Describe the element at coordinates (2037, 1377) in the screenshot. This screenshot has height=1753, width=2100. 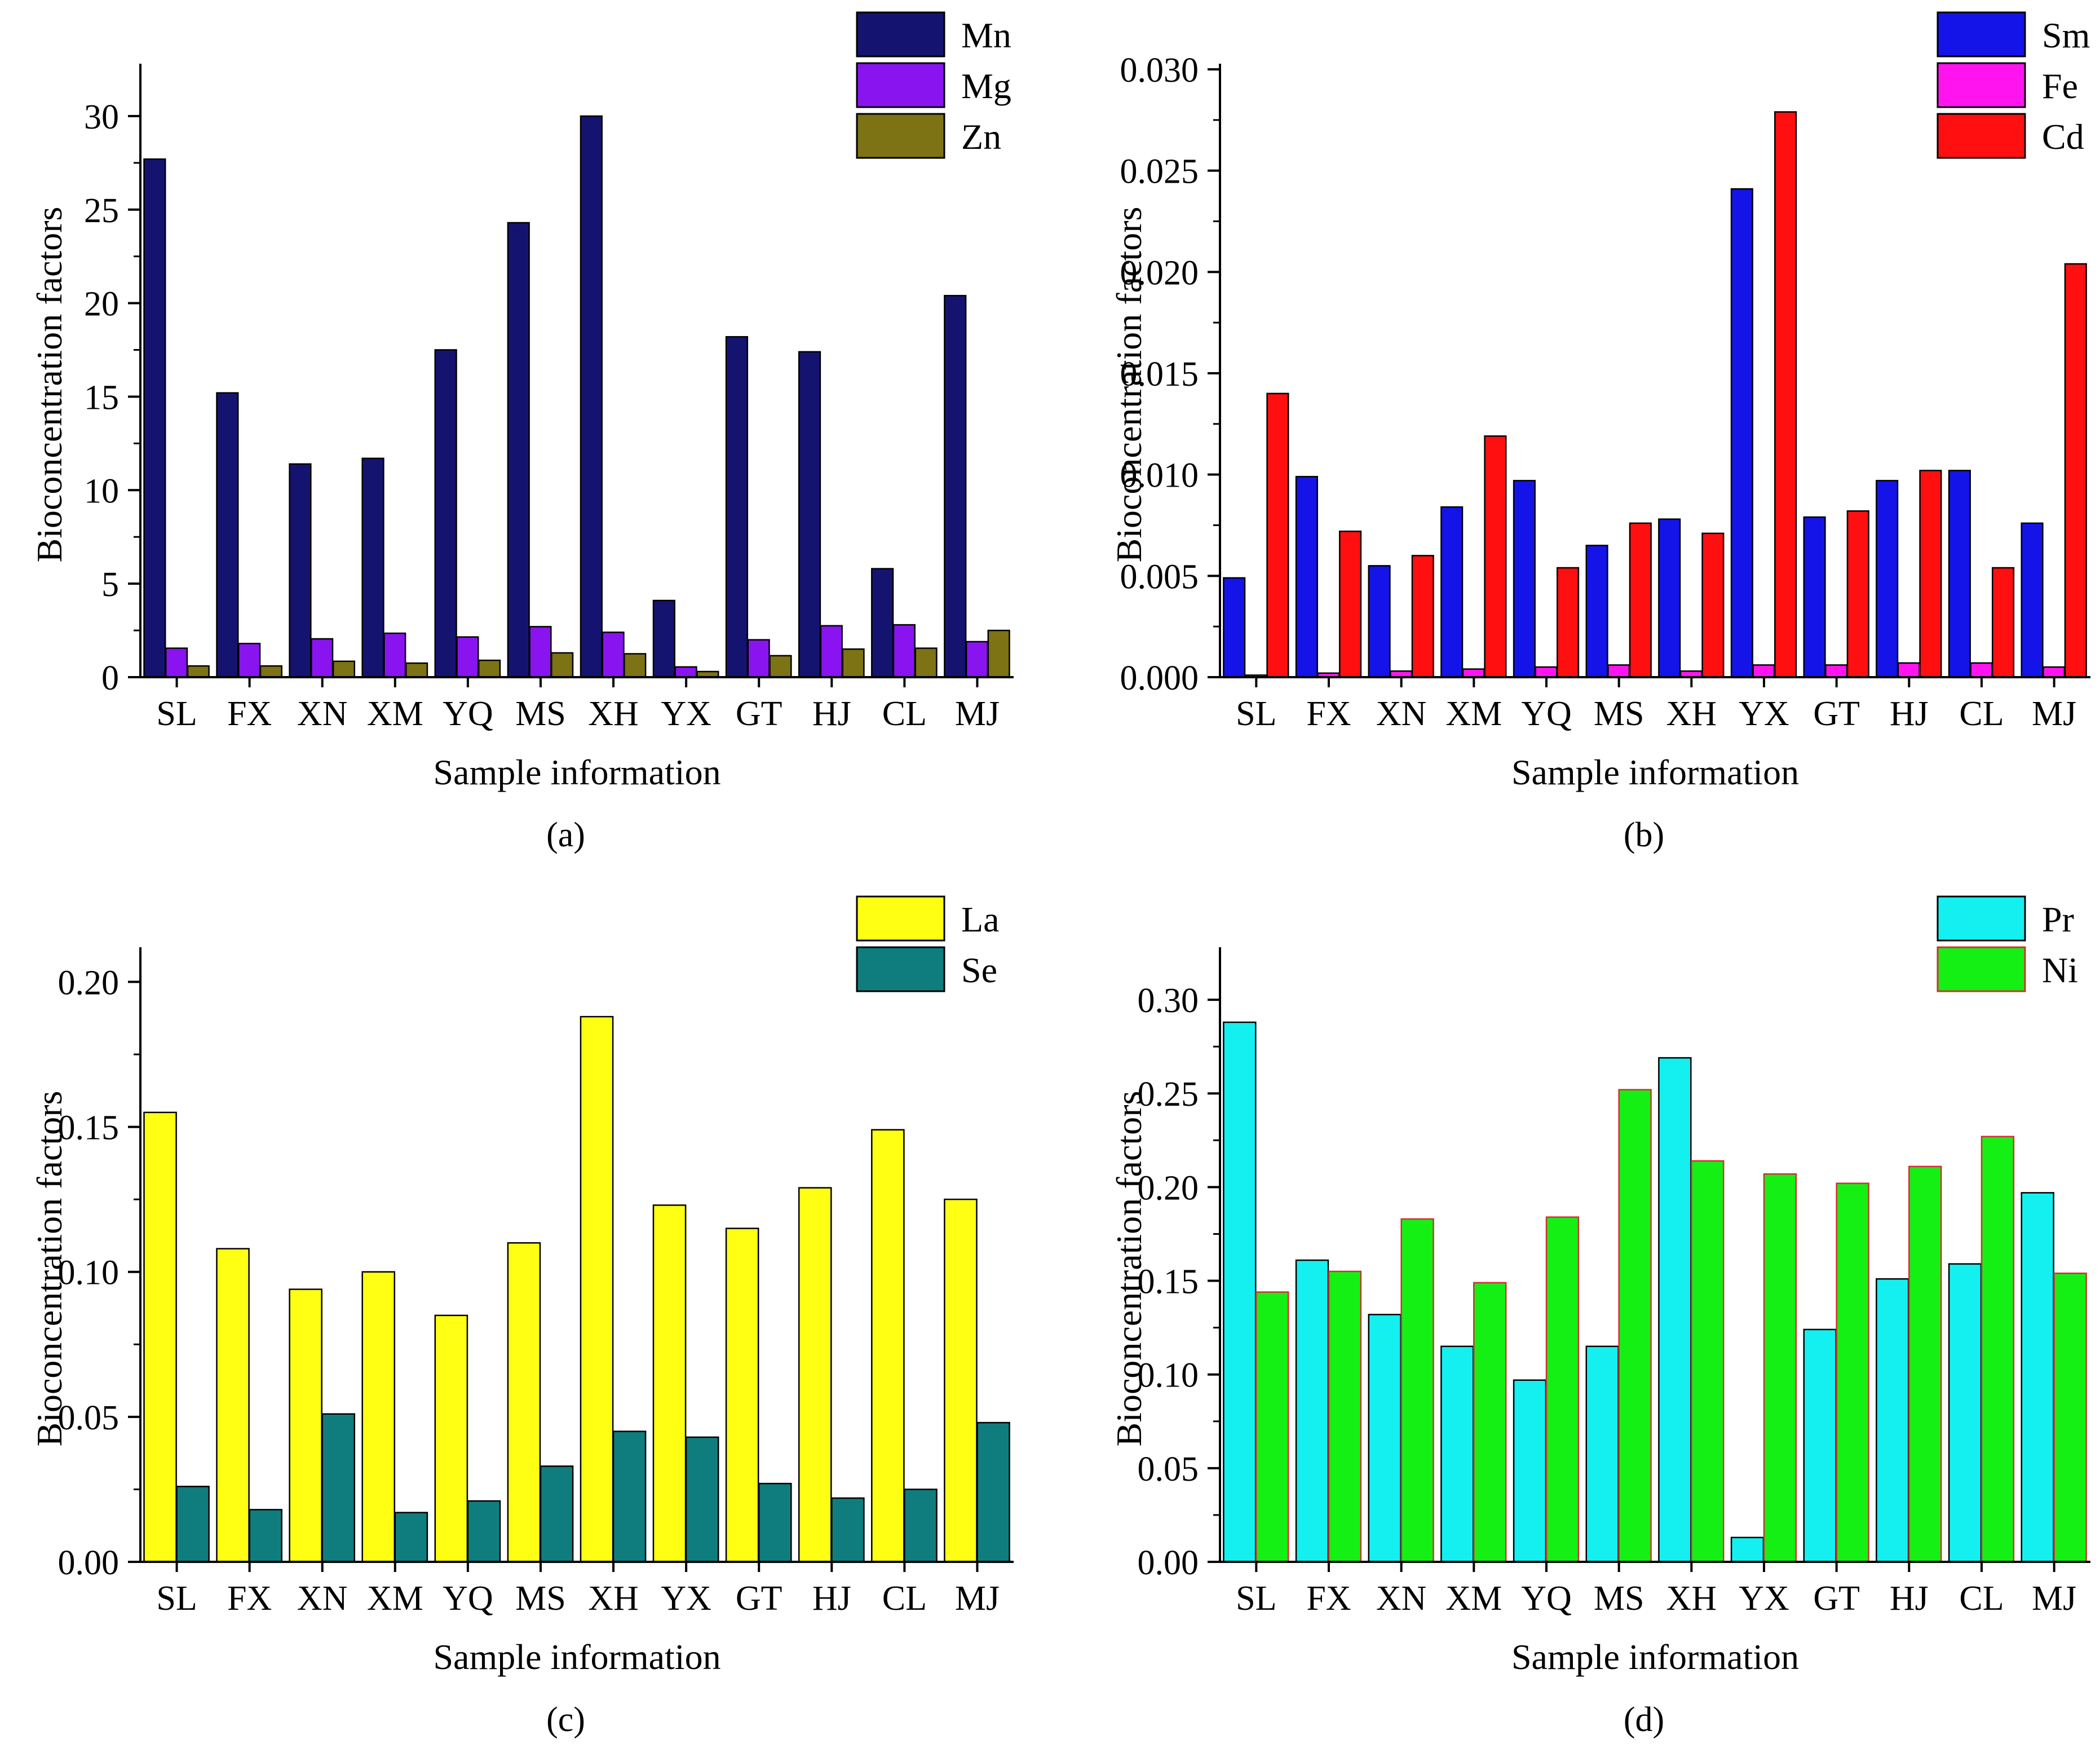
I see `bar-pr-mj` at that location.